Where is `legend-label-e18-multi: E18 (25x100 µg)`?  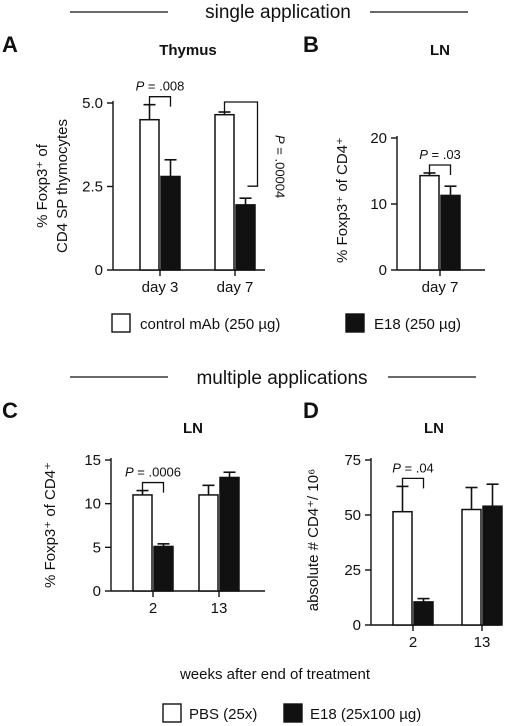
legend-label-e18-multi: E18 (25x100 µg) is located at coordinates (365, 714).